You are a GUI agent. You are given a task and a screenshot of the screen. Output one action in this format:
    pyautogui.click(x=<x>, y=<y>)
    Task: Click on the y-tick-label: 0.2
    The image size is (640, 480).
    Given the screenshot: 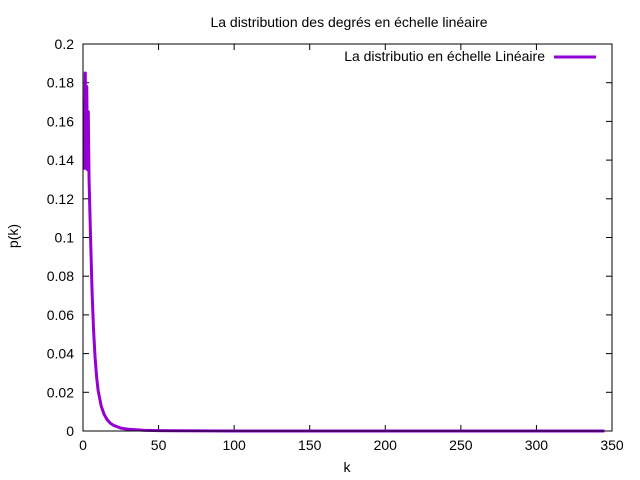 What is the action you would take?
    pyautogui.click(x=65, y=44)
    